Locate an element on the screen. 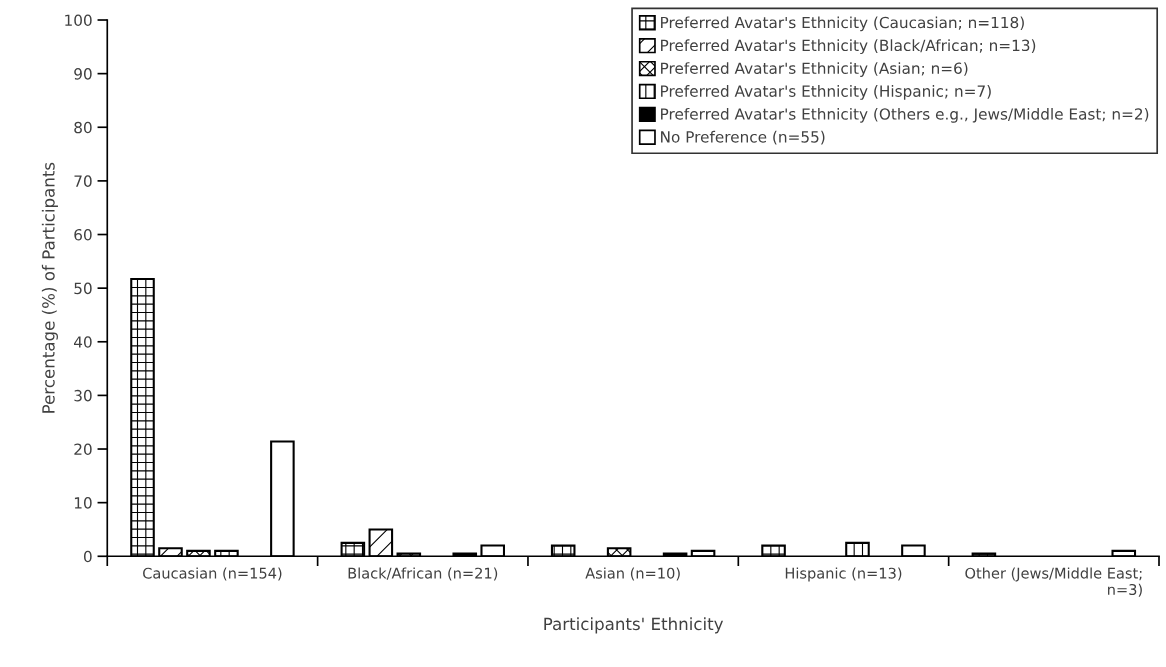 The image size is (1166, 667). legend-label: Preferred Avatar's Ethnicity (Hispanic; n=7) is located at coordinates (826, 92).